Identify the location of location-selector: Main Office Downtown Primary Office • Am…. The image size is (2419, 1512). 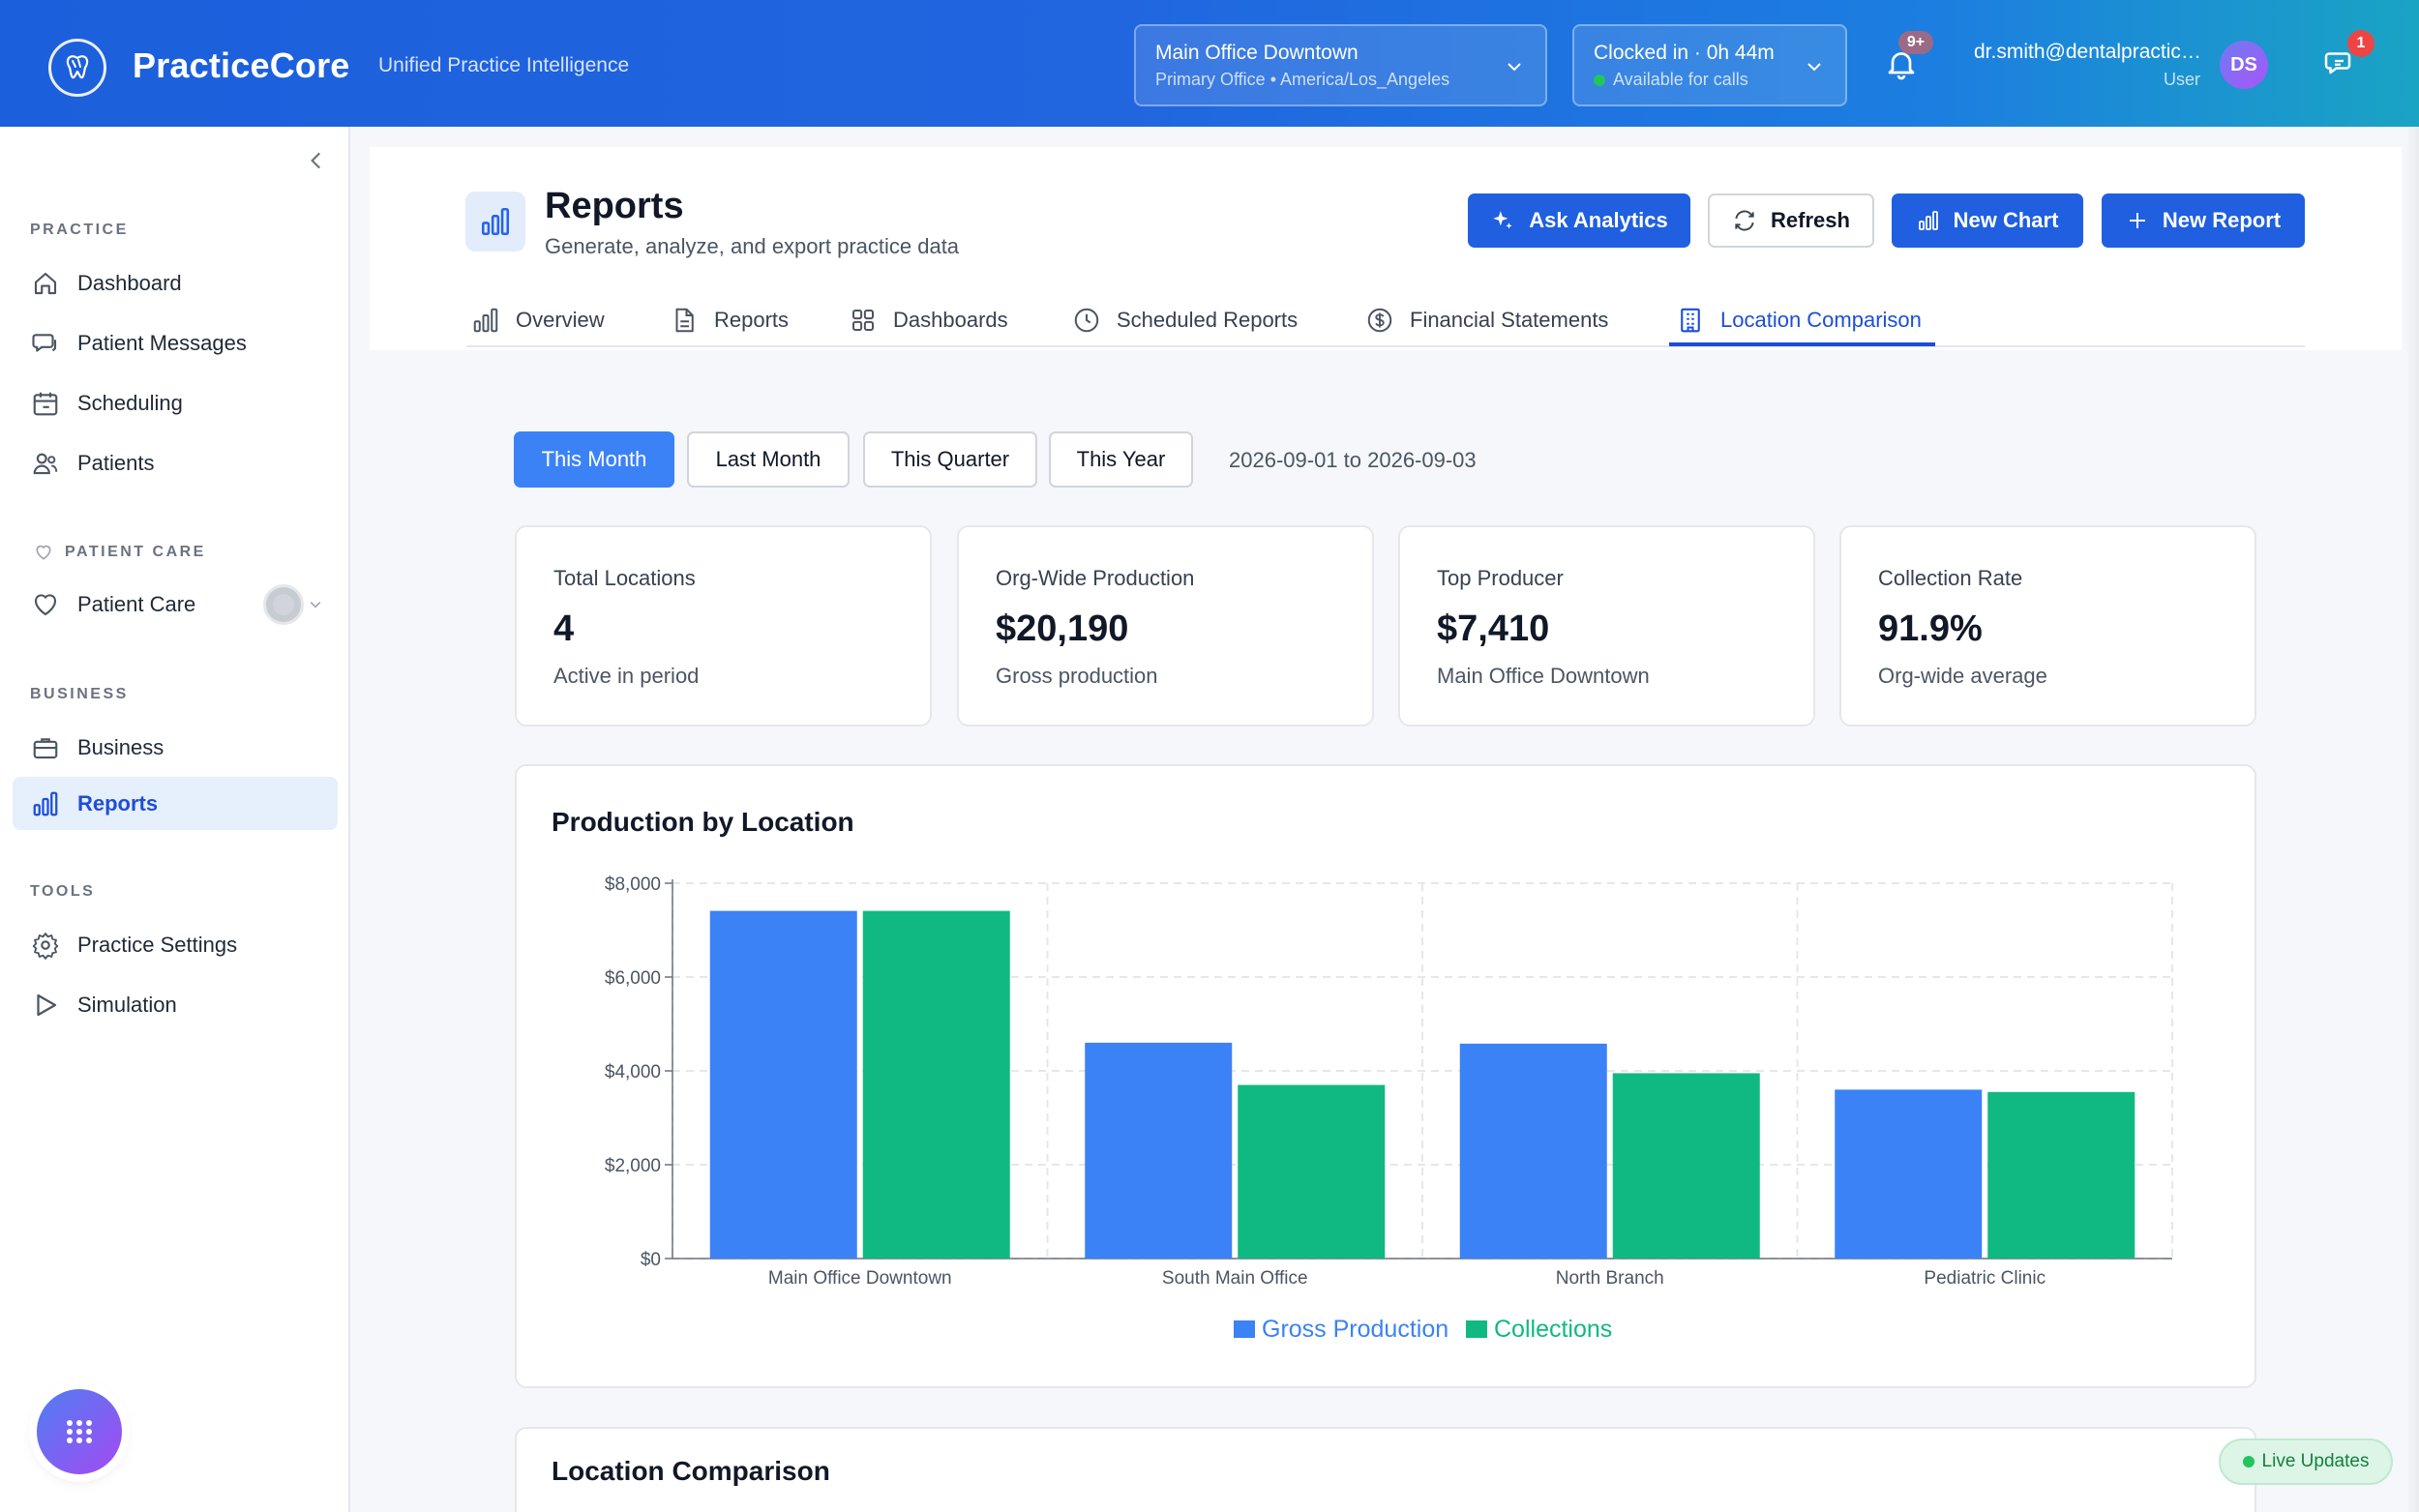
(1341, 65).